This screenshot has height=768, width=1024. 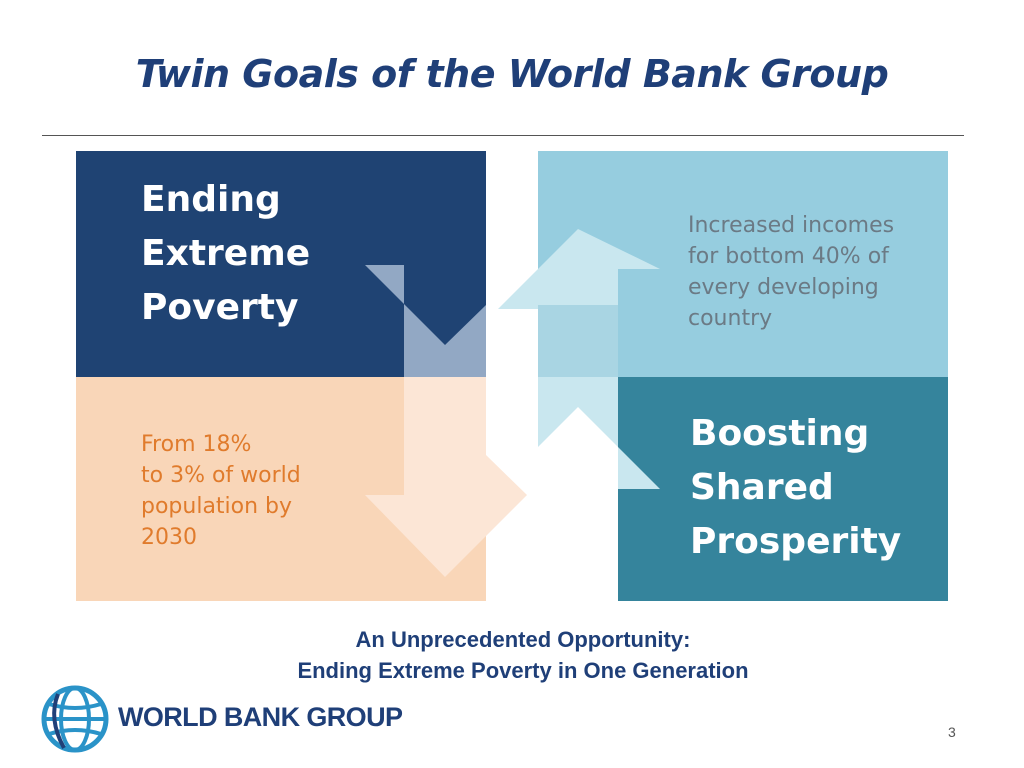 I want to click on detail-line: 2030, so click(x=169, y=537).